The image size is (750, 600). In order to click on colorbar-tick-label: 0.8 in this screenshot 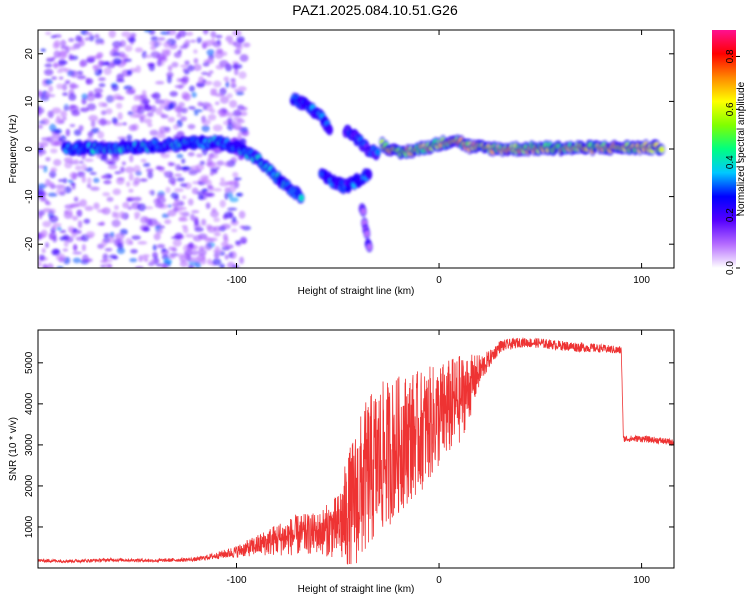, I will do `click(730, 56)`.